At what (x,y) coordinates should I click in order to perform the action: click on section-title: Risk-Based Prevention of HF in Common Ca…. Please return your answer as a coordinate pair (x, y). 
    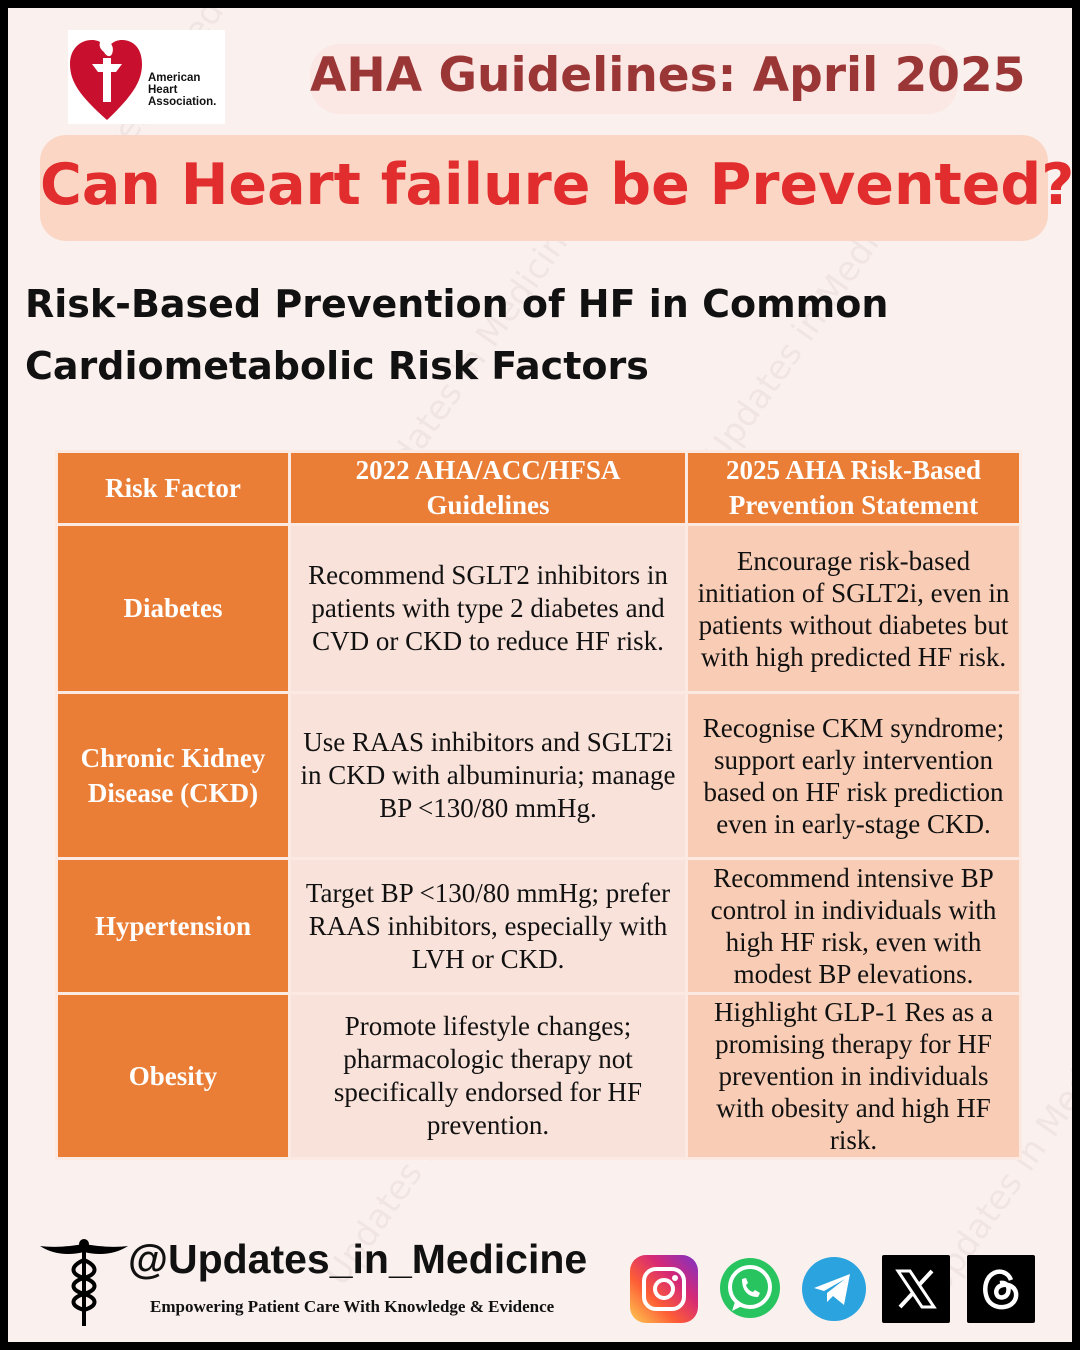
    Looking at the image, I should click on (485, 335).